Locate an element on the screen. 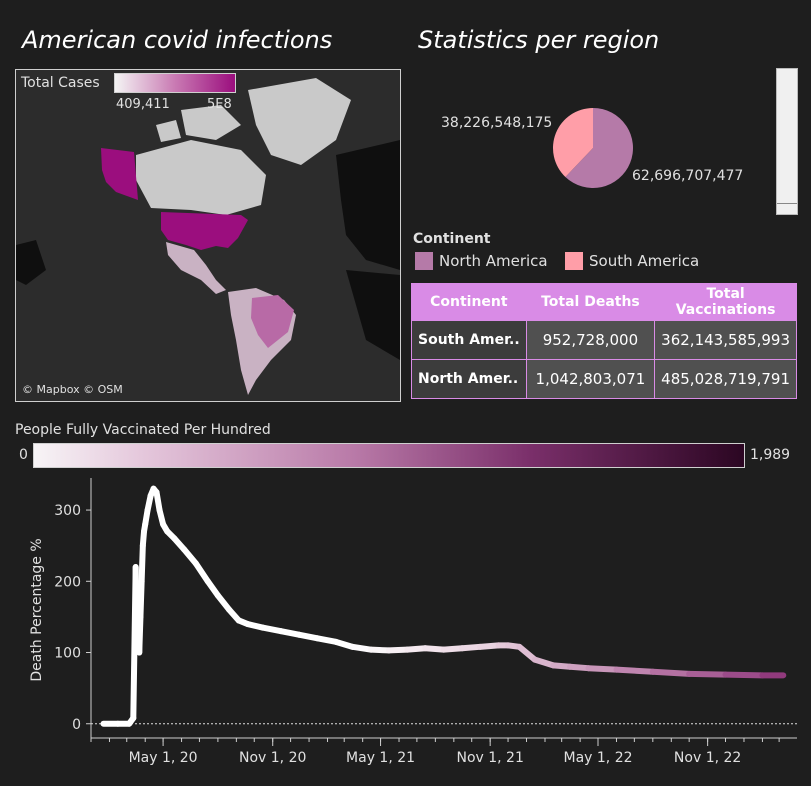 This screenshot has width=811, height=786. map-region-mexico is located at coordinates (196, 268).